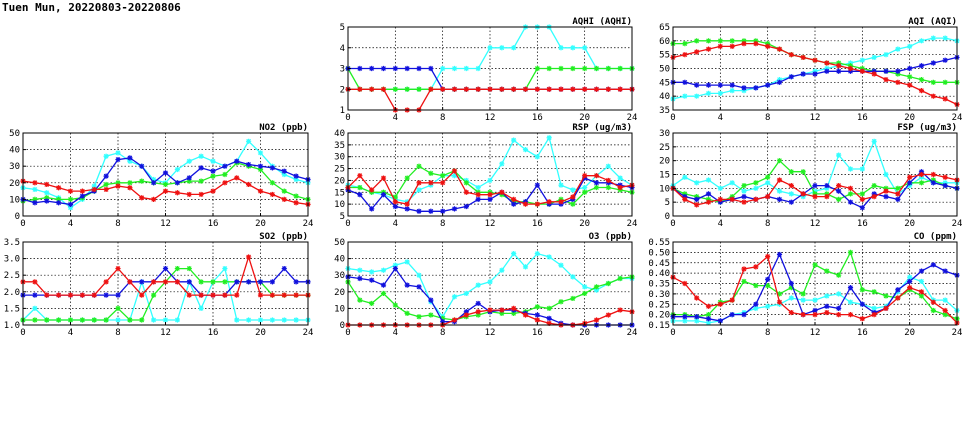 This screenshot has width=975, height=447. Describe the element at coordinates (12, 309) in the screenshot. I see `y-tick-label: 1.5` at that location.